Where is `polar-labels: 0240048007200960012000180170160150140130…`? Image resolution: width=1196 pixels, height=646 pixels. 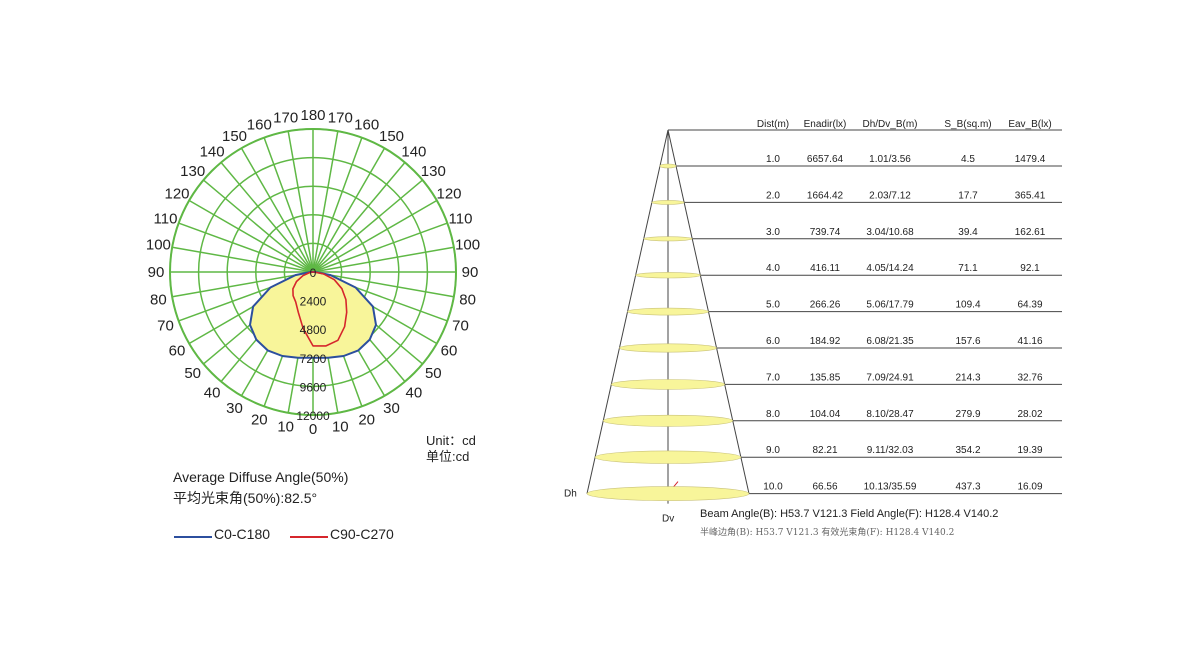 polar-labels: 0240048007200960012000180170160150140130… is located at coordinates (313, 272).